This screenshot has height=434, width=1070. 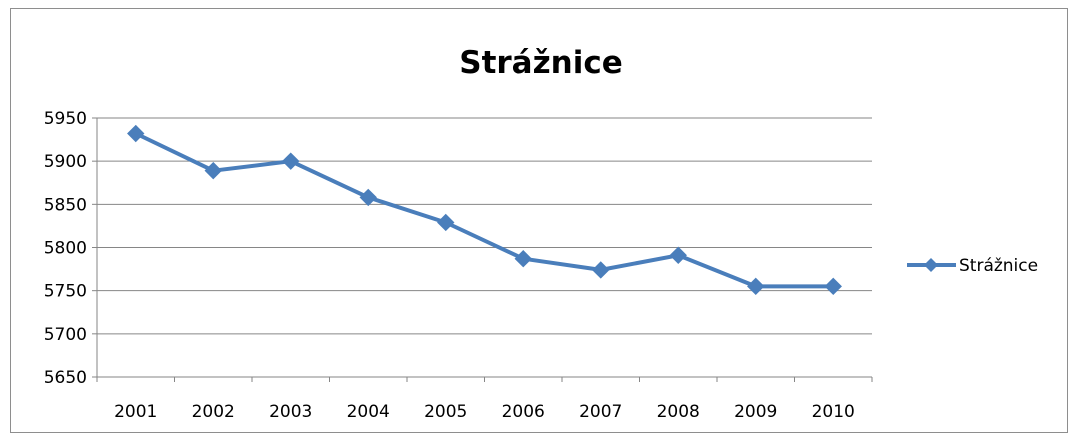 I want to click on x-tick-label: 2008, so click(x=678, y=412).